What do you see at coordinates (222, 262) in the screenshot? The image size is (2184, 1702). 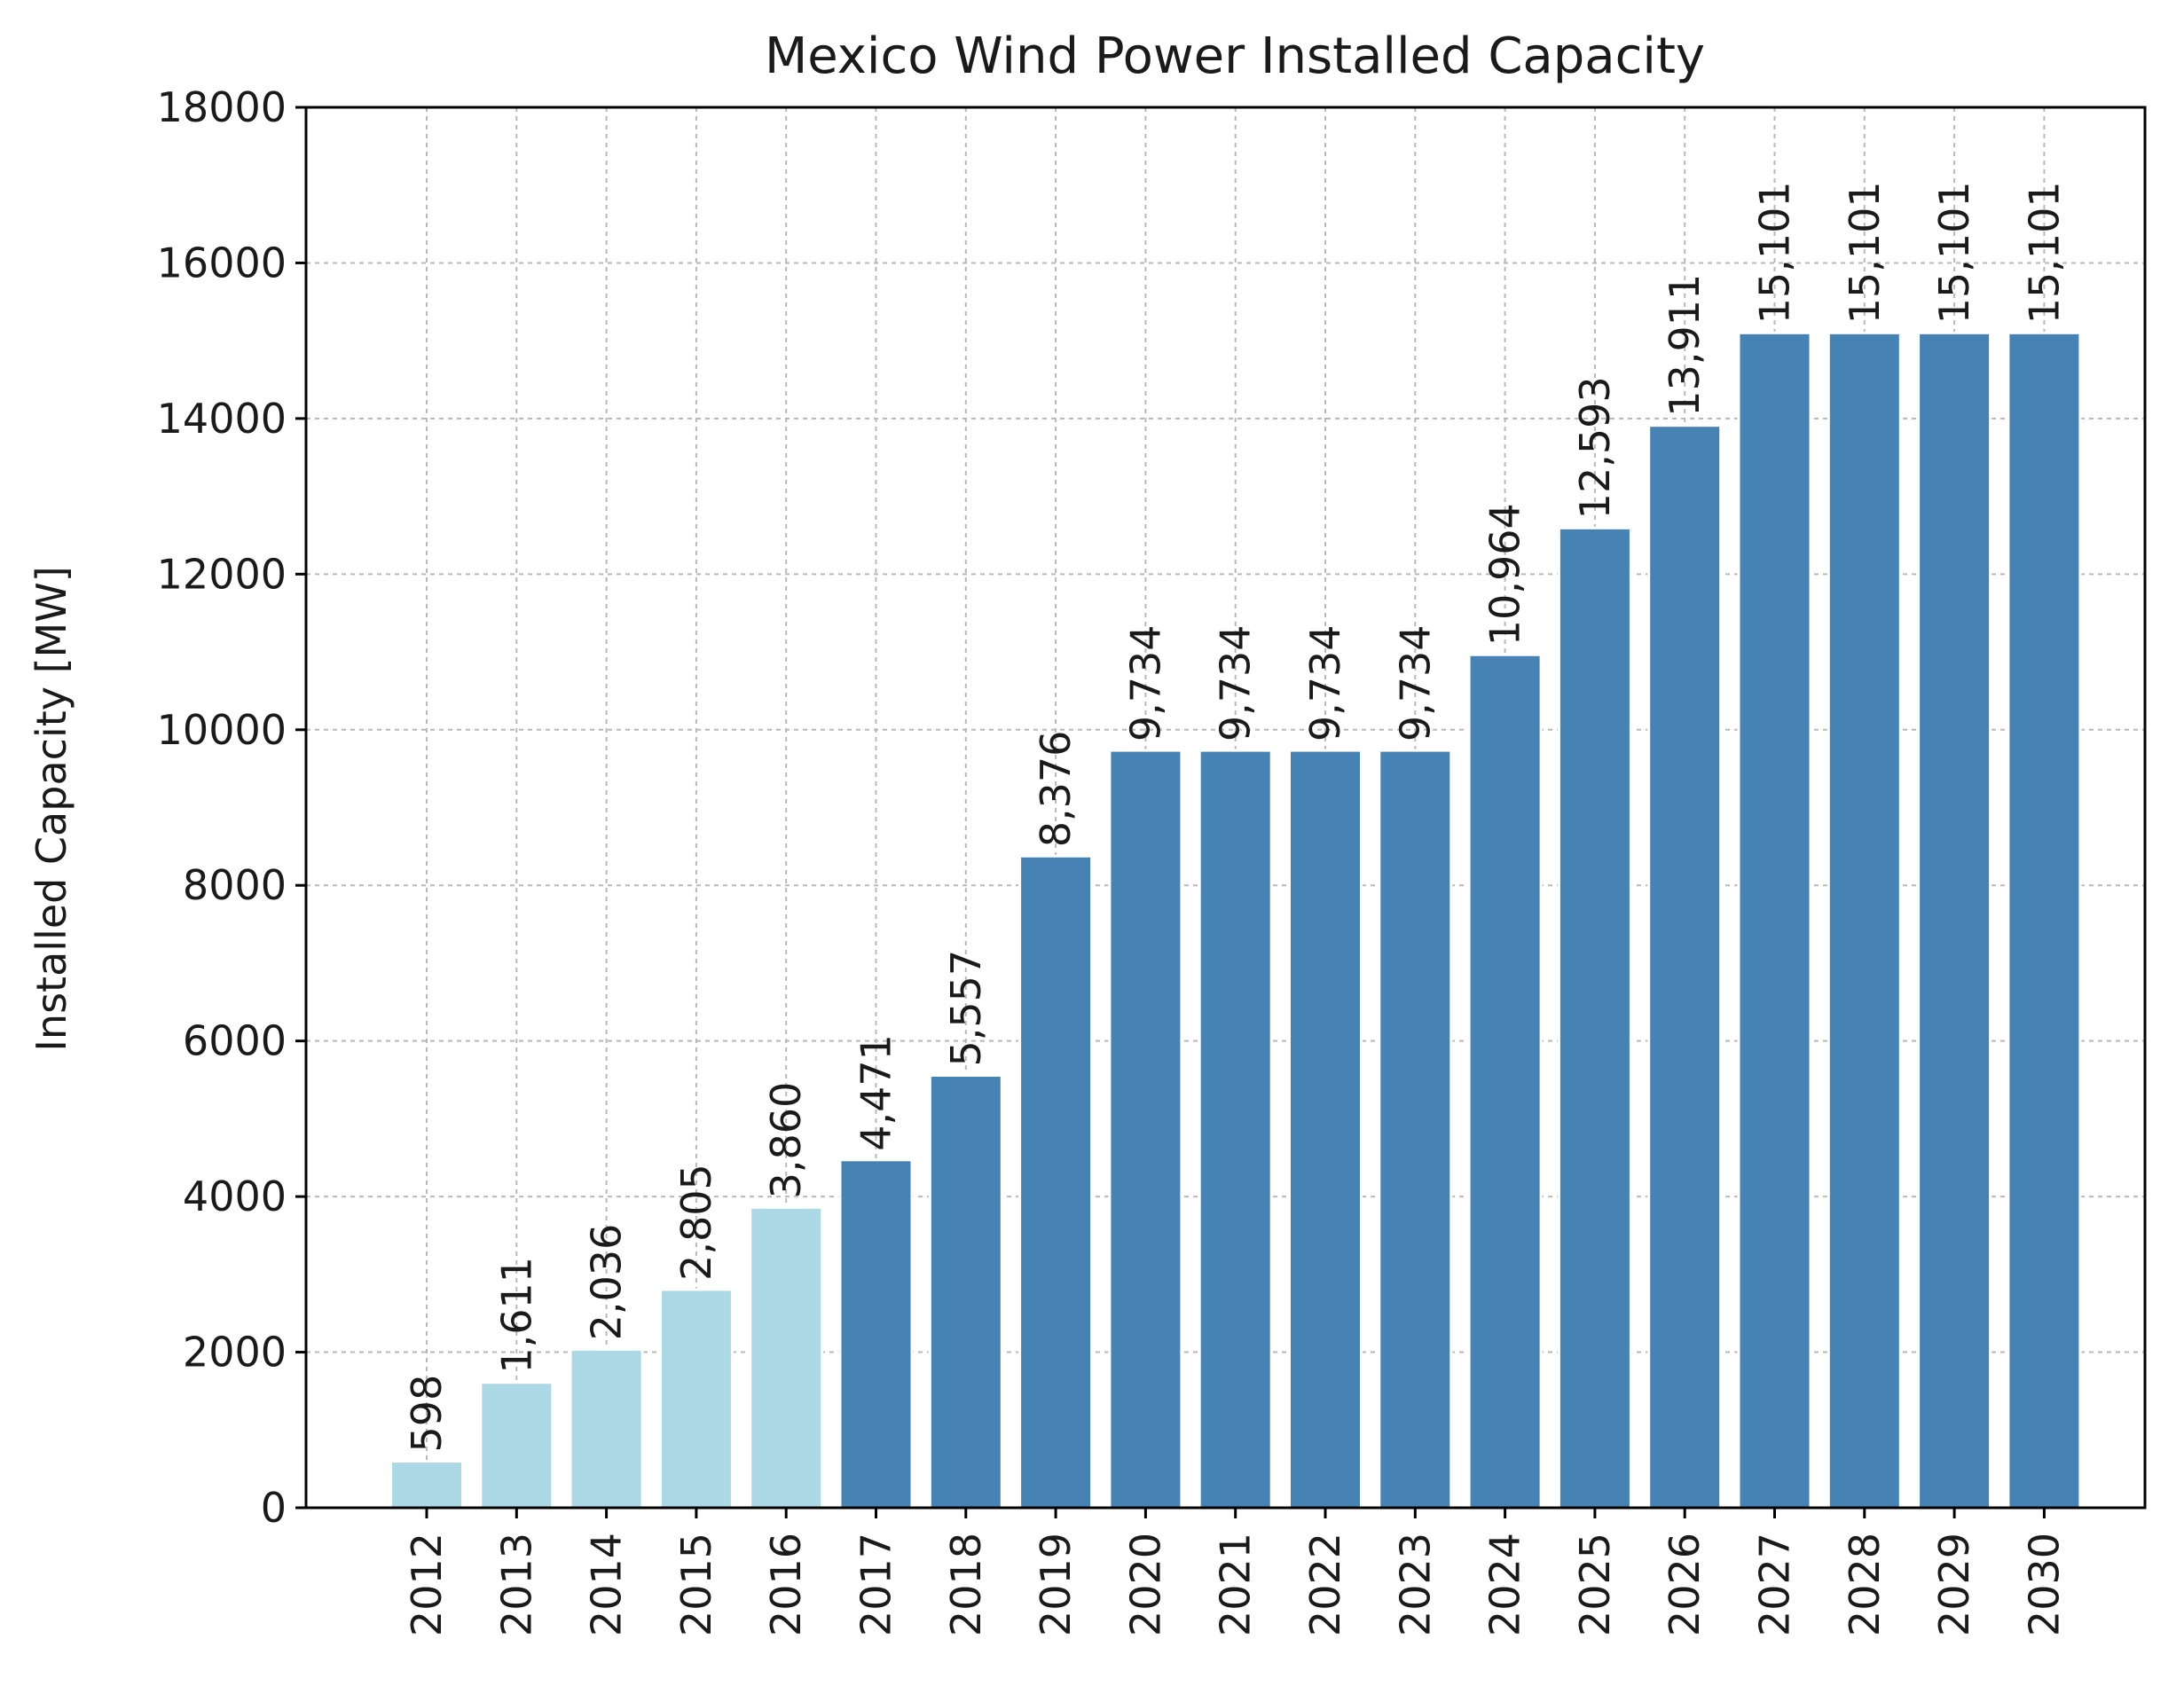 I see `y-tick-label: 16000` at bounding box center [222, 262].